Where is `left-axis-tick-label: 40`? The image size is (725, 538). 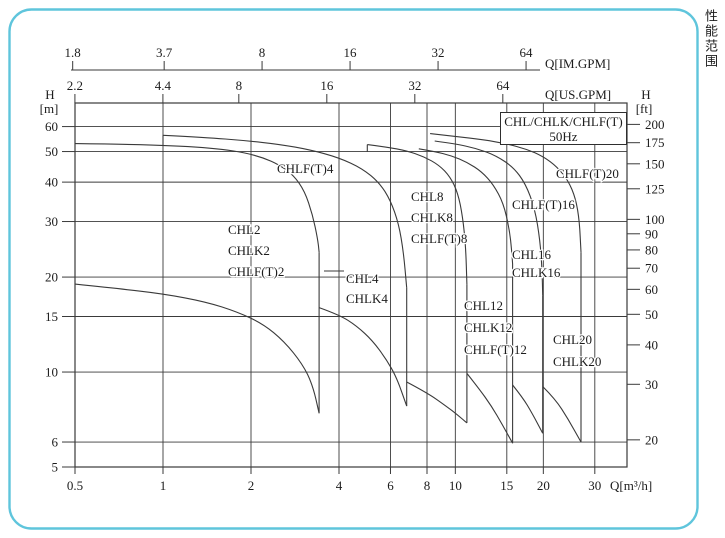 left-axis-tick-label: 40 is located at coordinates (51, 182).